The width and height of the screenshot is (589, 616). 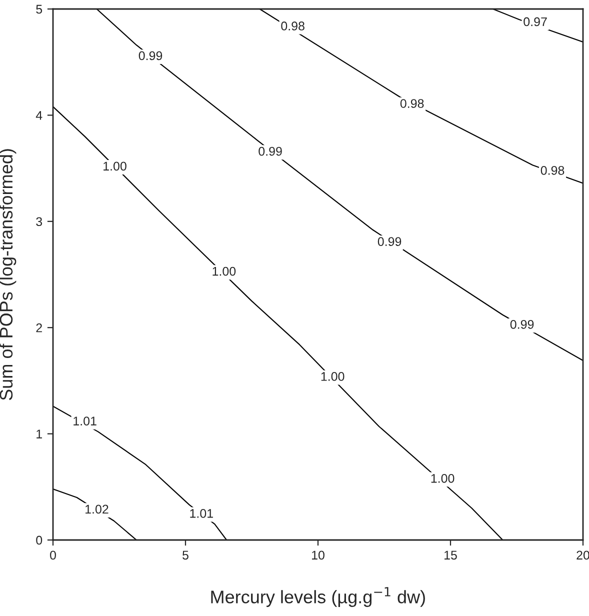 I want to click on y-tick-label: 2, so click(x=39, y=327).